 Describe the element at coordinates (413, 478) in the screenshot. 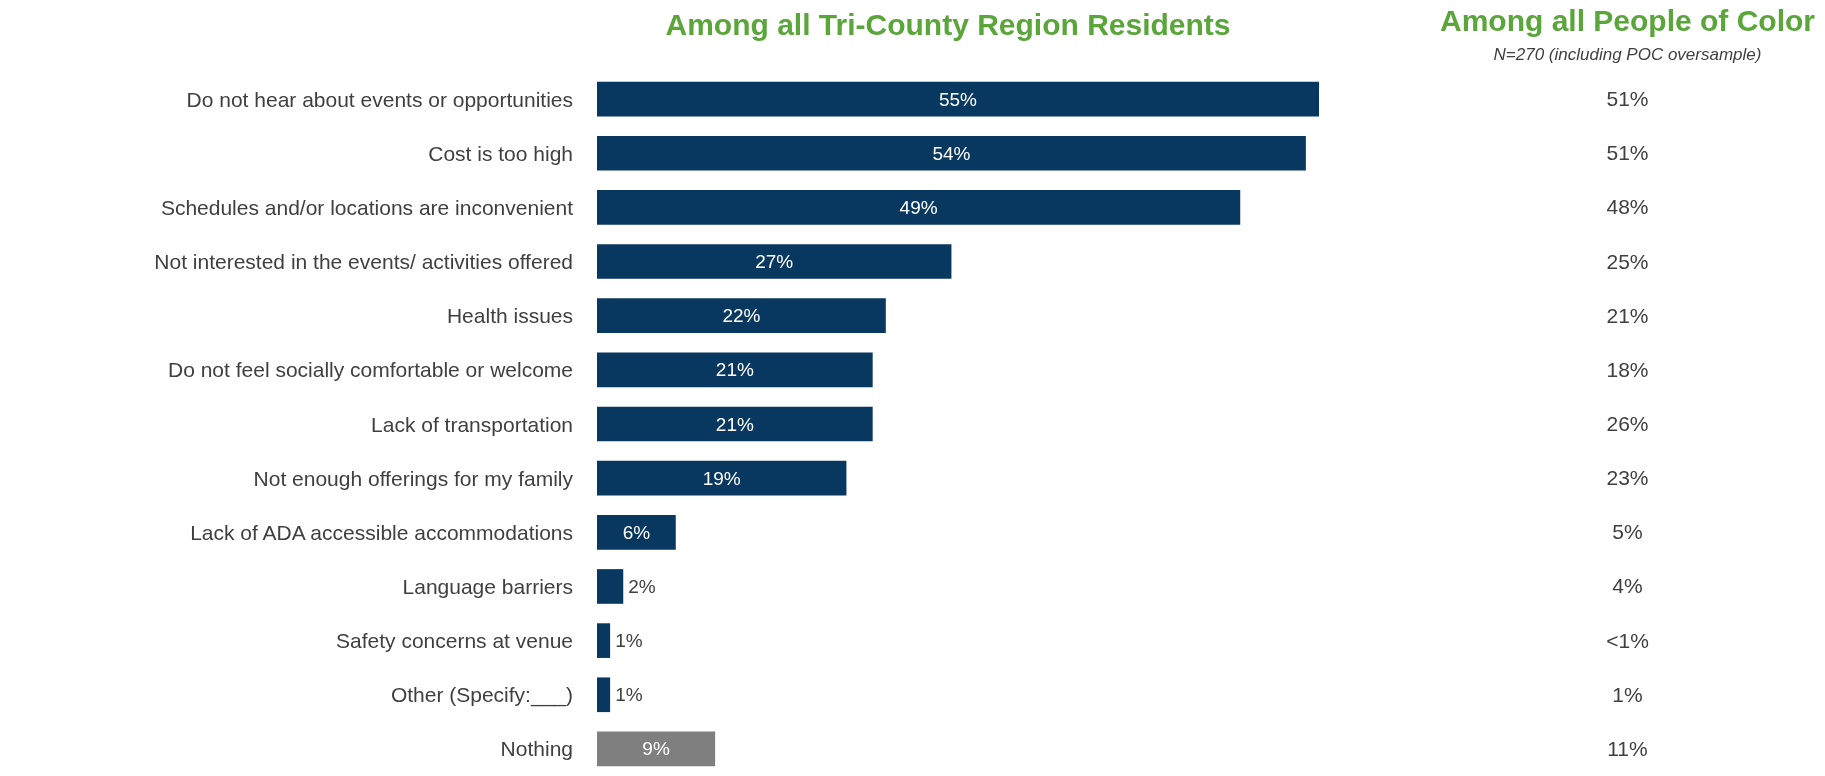

I see `y-tick-label: Not enough offerings for my family` at that location.